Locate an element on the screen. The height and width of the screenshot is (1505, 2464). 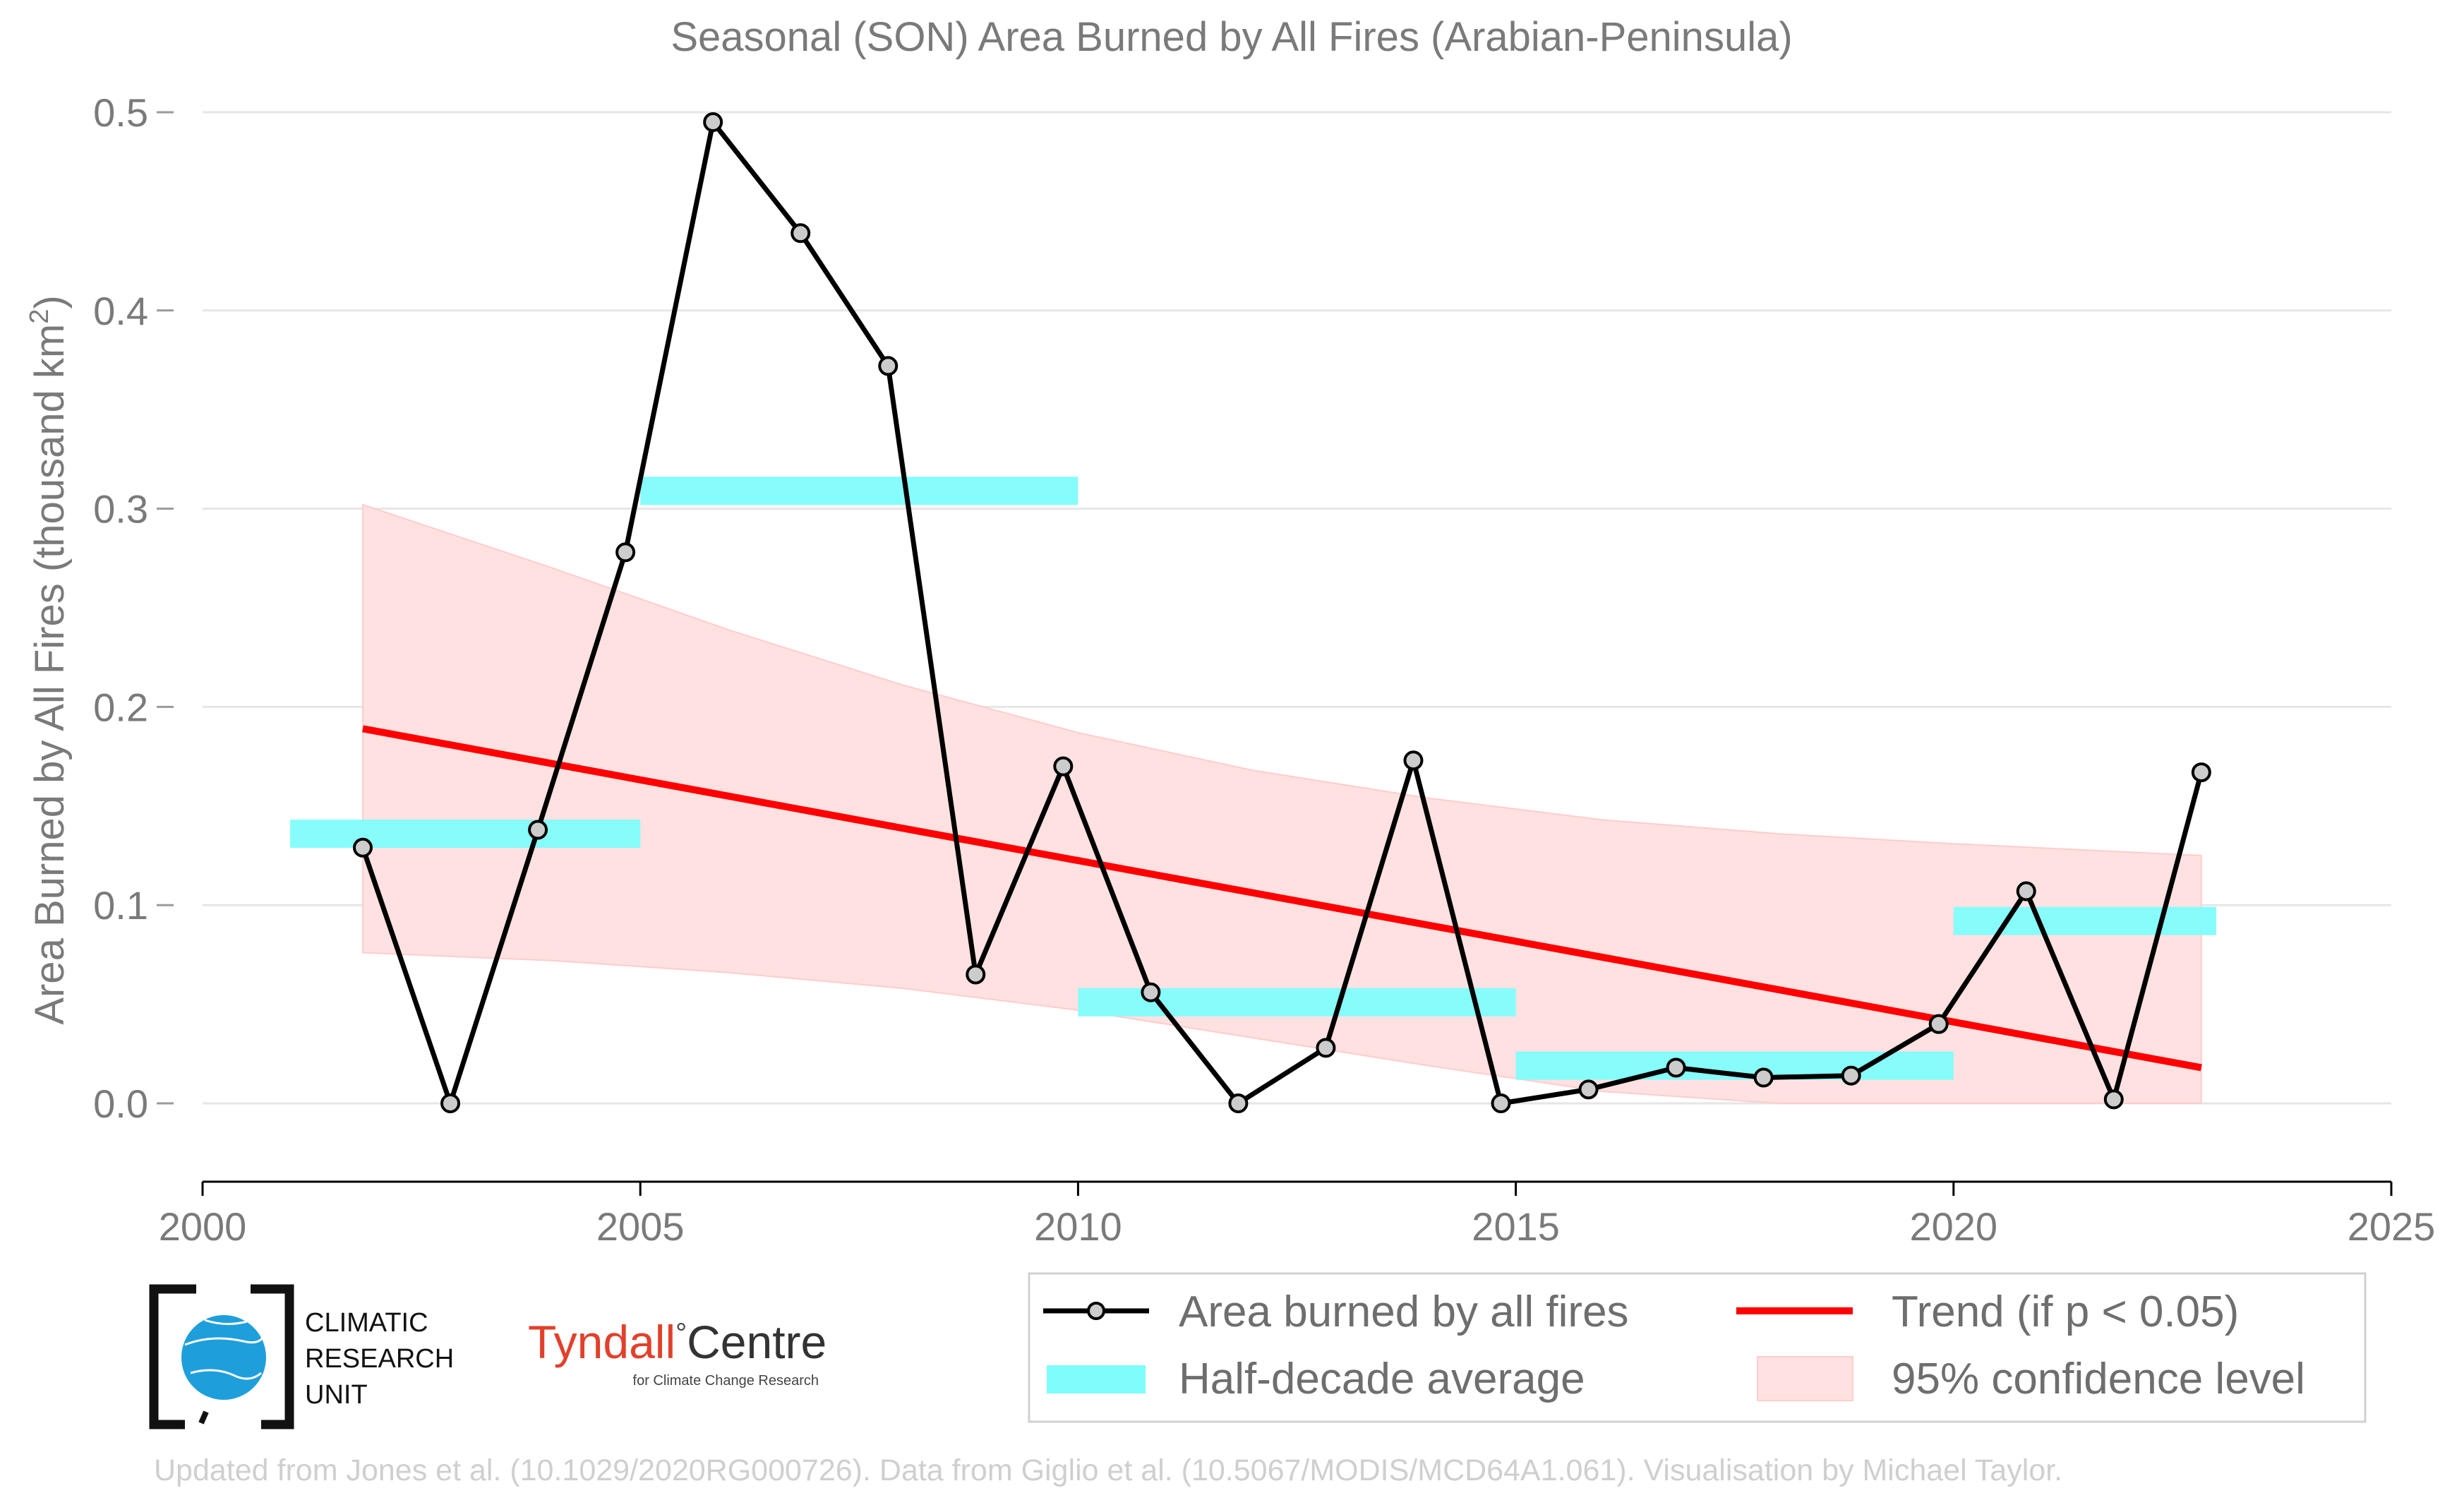
x-tick-label-2: 2010 is located at coordinates (1078, 1226).